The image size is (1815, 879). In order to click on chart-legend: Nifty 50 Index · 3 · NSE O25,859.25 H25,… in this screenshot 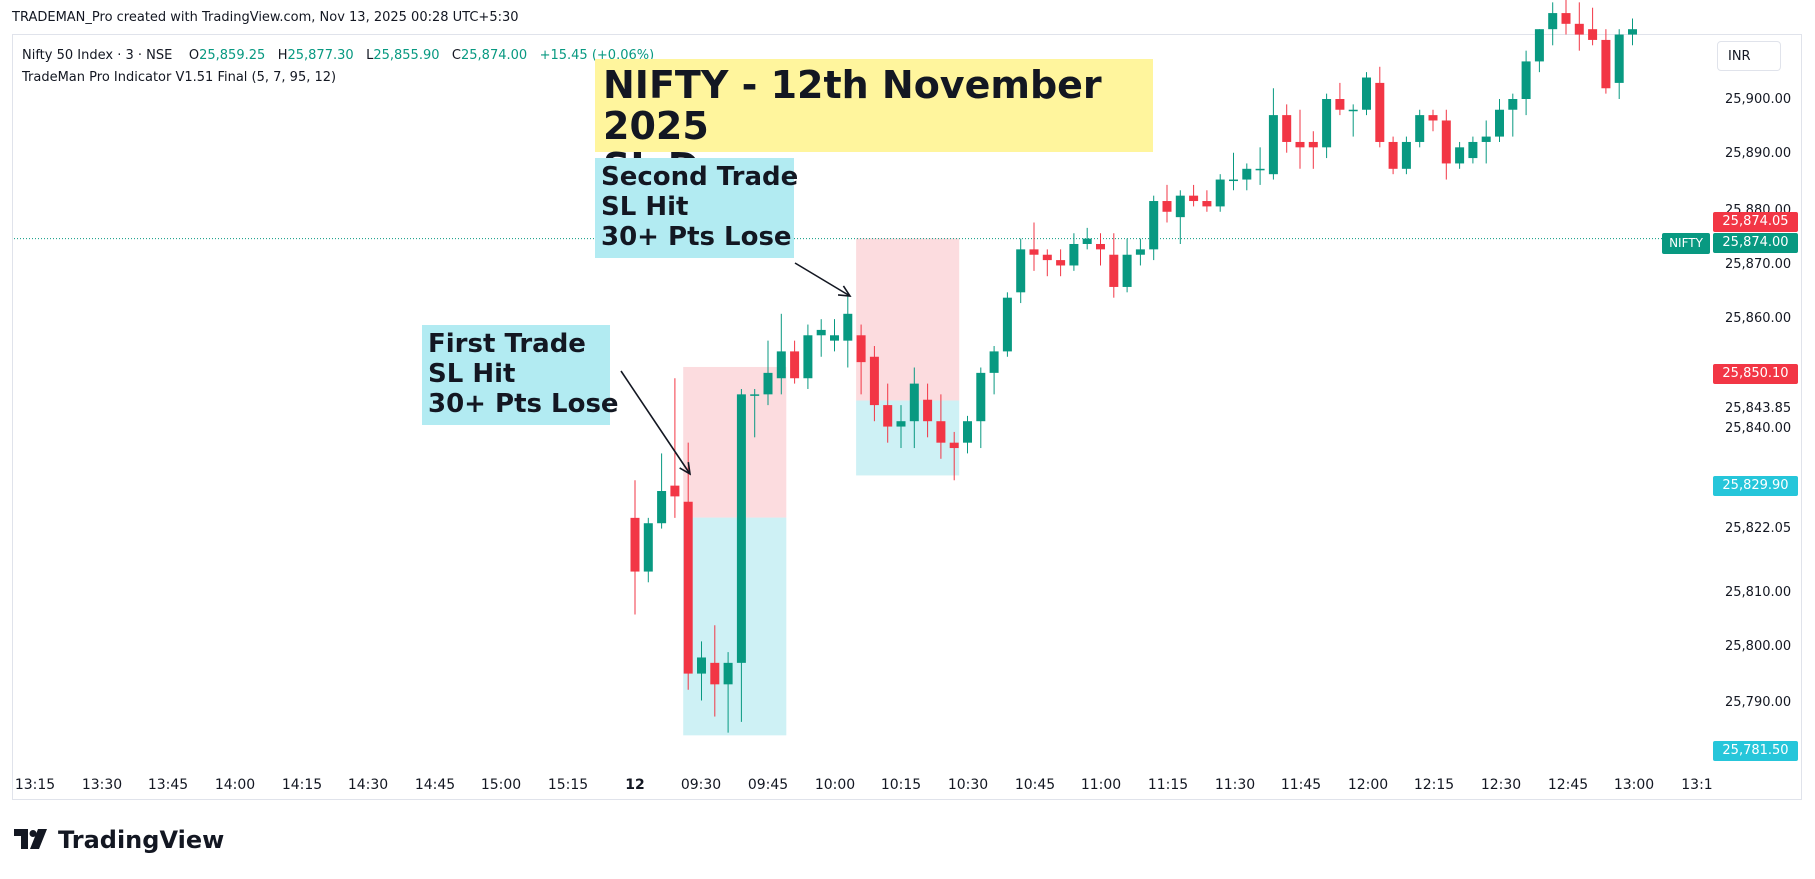, I will do `click(338, 67)`.